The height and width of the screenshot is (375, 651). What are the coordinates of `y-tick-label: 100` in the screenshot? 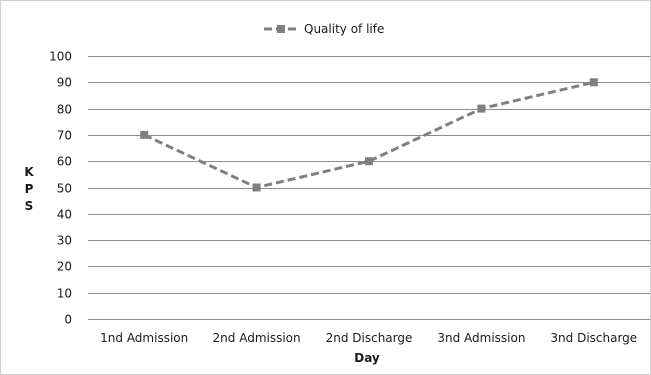 It's located at (60, 57).